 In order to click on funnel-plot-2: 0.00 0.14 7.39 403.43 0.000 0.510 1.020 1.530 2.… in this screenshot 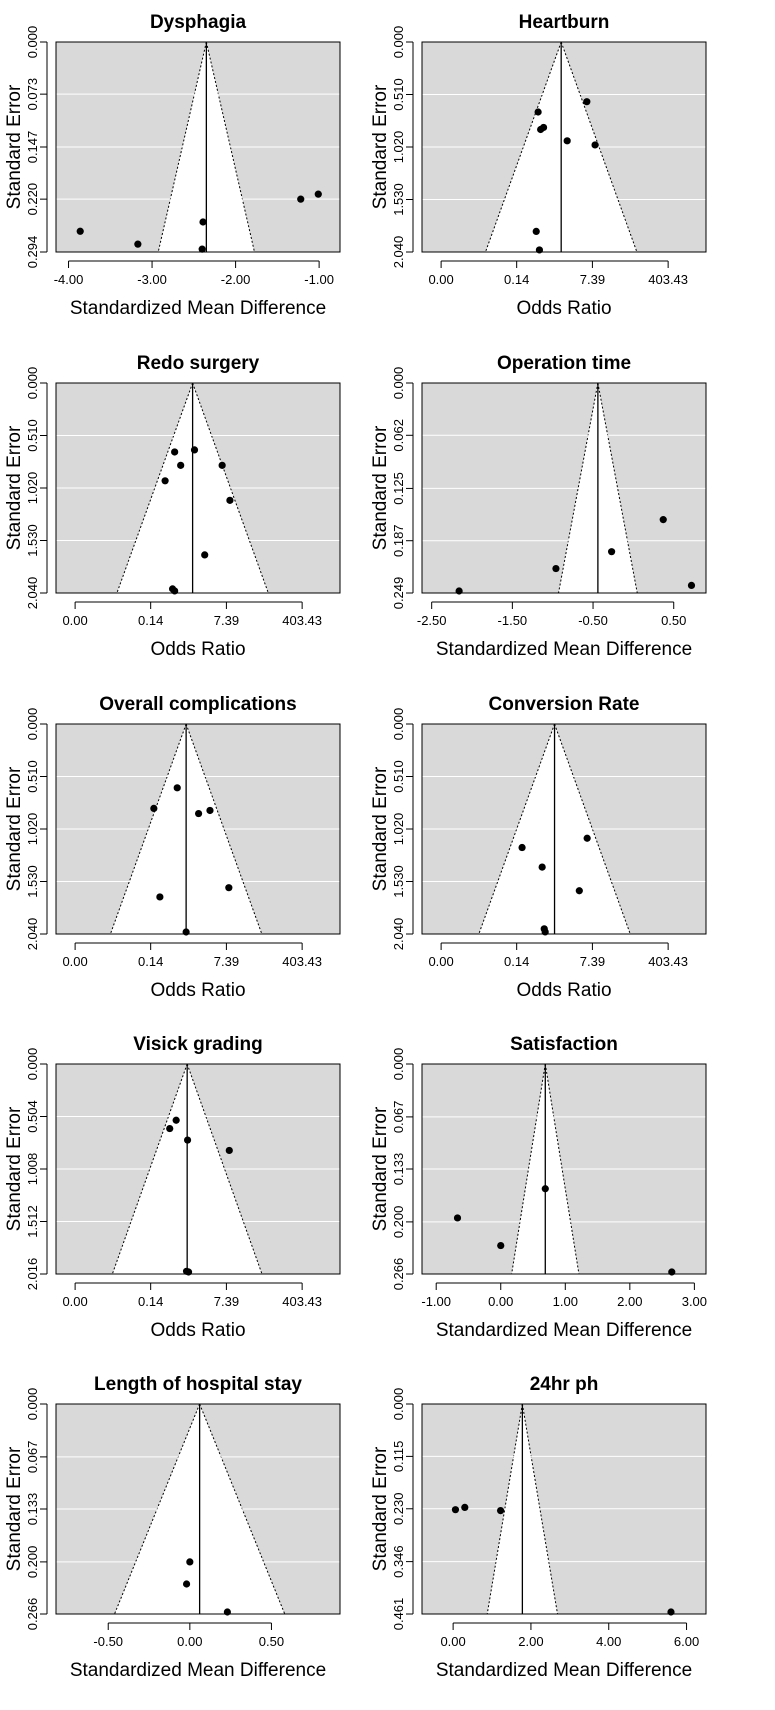, I will do `click(172, 506)`.